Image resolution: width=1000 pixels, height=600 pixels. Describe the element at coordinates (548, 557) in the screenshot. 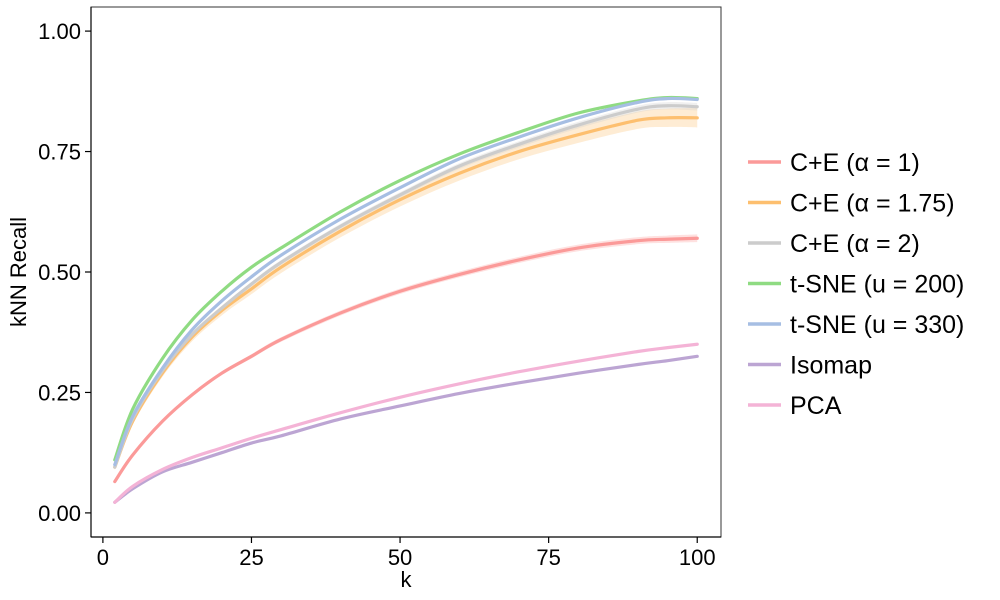

I see `x-tick-label: 75` at that location.